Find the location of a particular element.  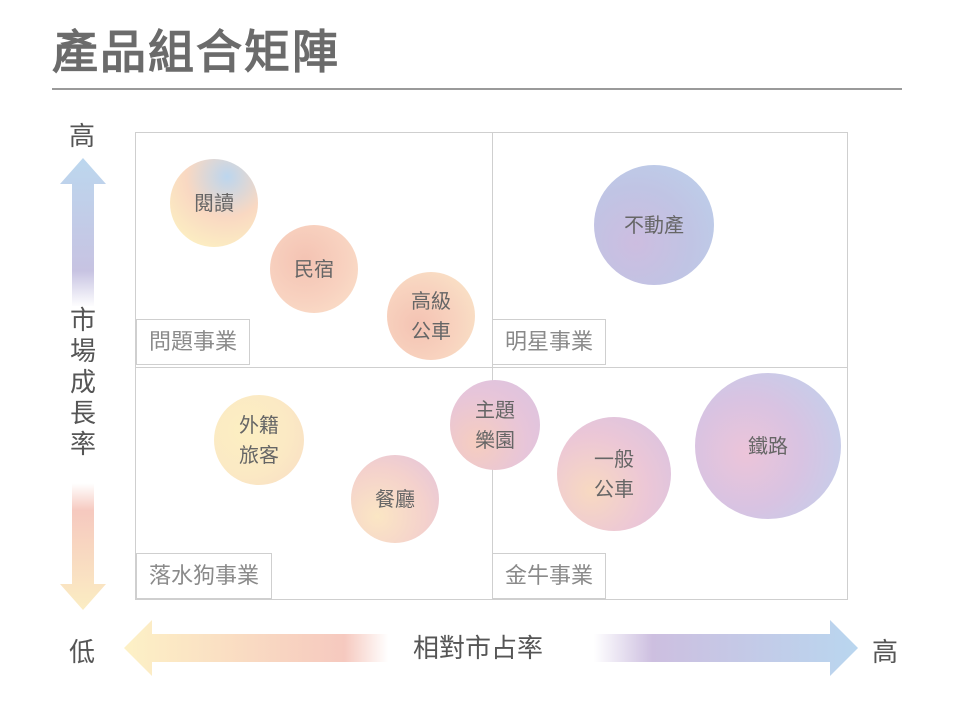

bubble-foreign-travel-label: 外籍 旅客 is located at coordinates (259, 440).